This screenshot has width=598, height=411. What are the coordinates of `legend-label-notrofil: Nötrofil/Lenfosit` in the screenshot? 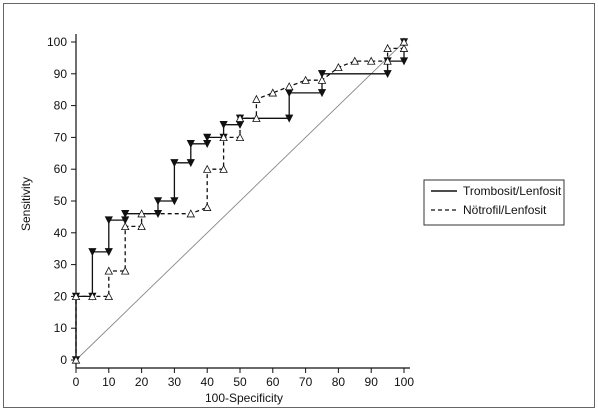 It's located at (505, 210).